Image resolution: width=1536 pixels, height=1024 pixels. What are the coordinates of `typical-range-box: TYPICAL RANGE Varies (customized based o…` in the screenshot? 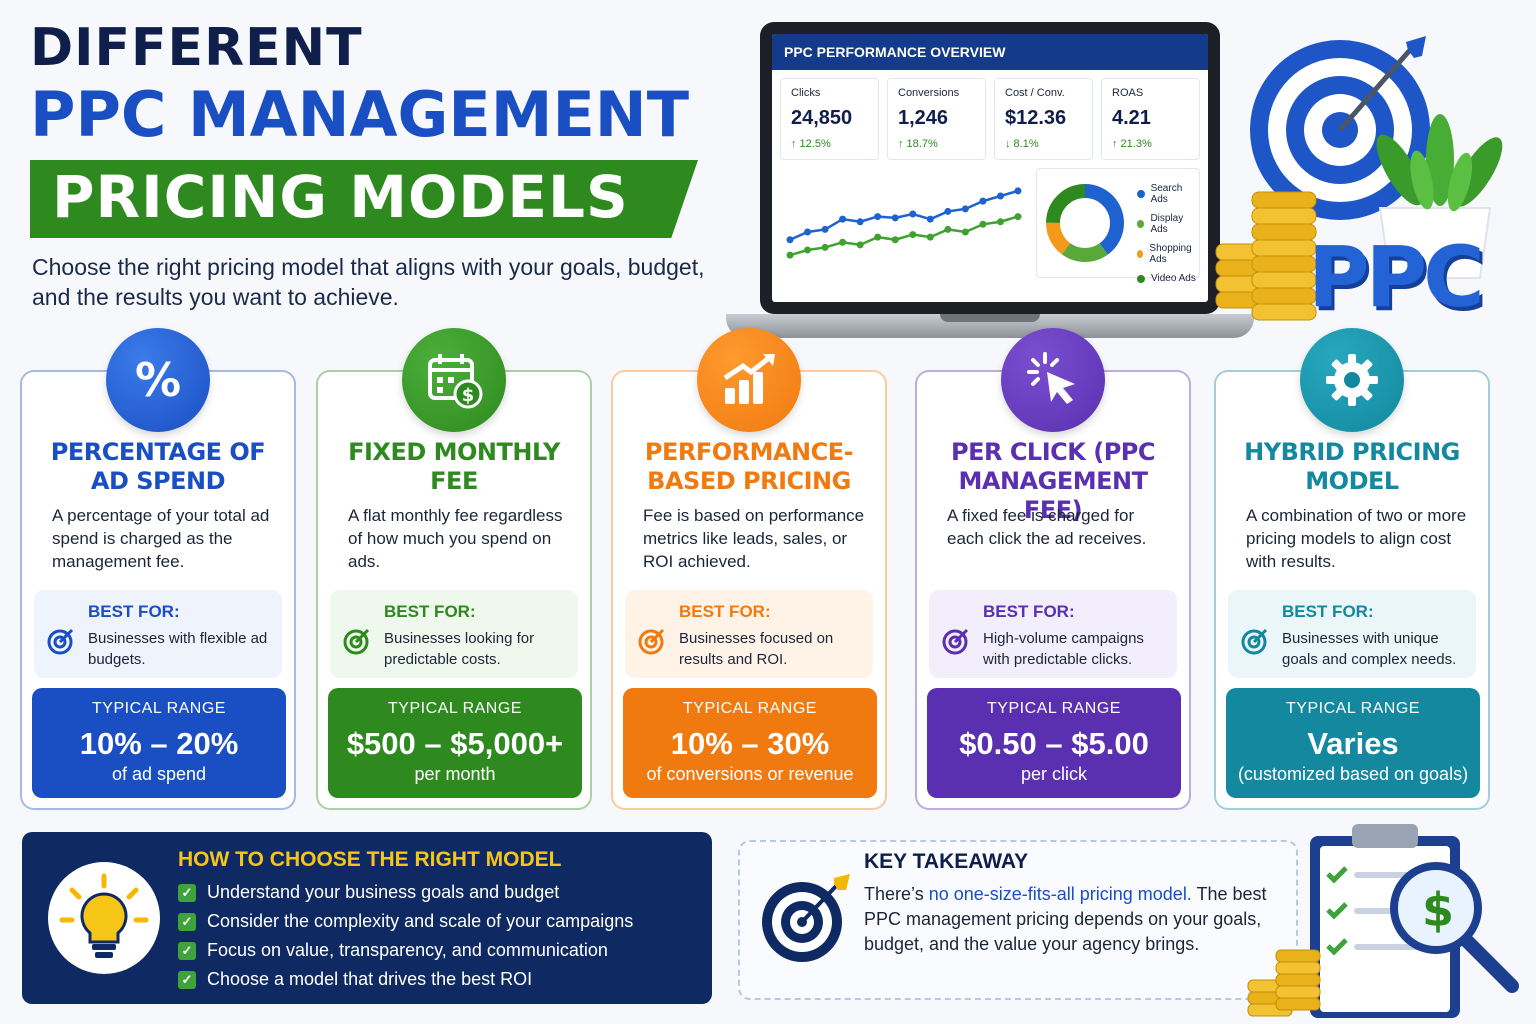 It's located at (1353, 743).